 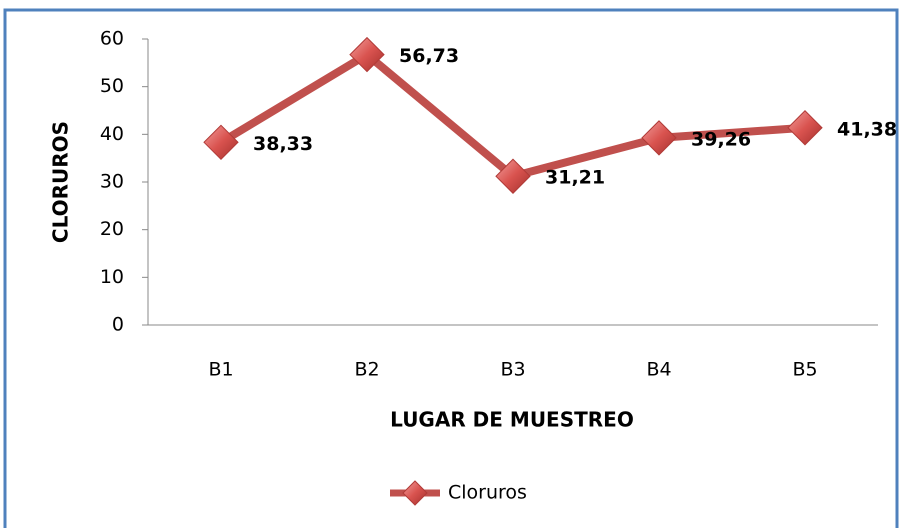 What do you see at coordinates (112, 277) in the screenshot?
I see `y-tick-label: 10` at bounding box center [112, 277].